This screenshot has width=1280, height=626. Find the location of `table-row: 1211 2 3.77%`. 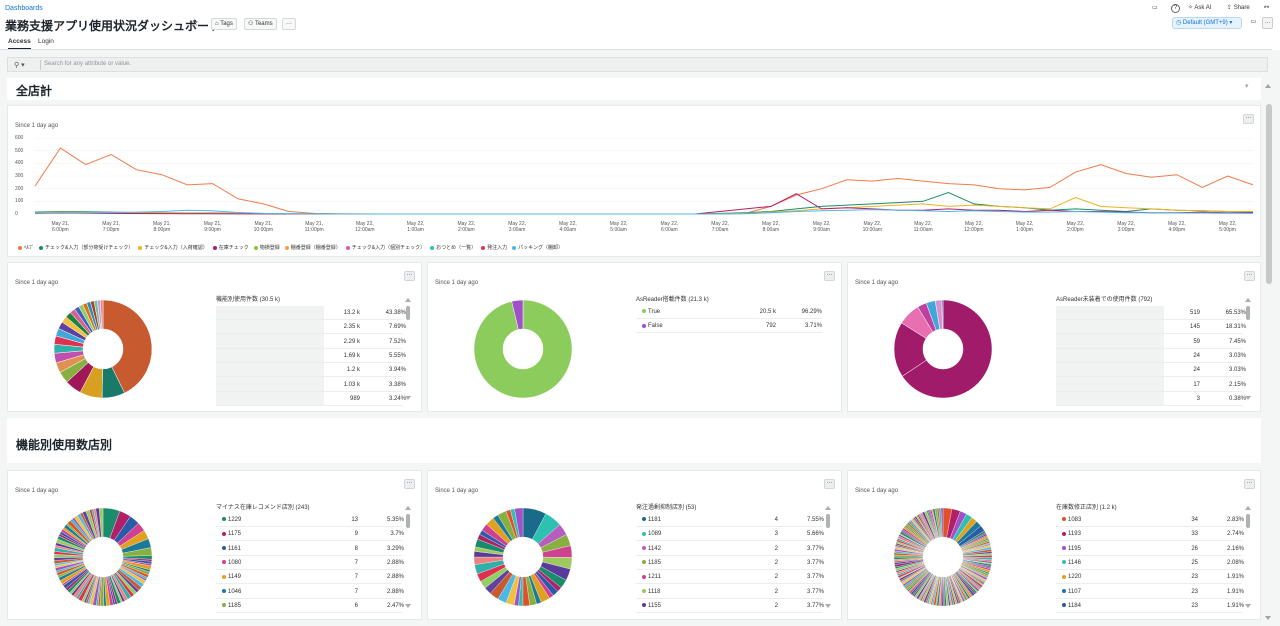

table-row: 1211 2 3.77% is located at coordinates (730, 578).